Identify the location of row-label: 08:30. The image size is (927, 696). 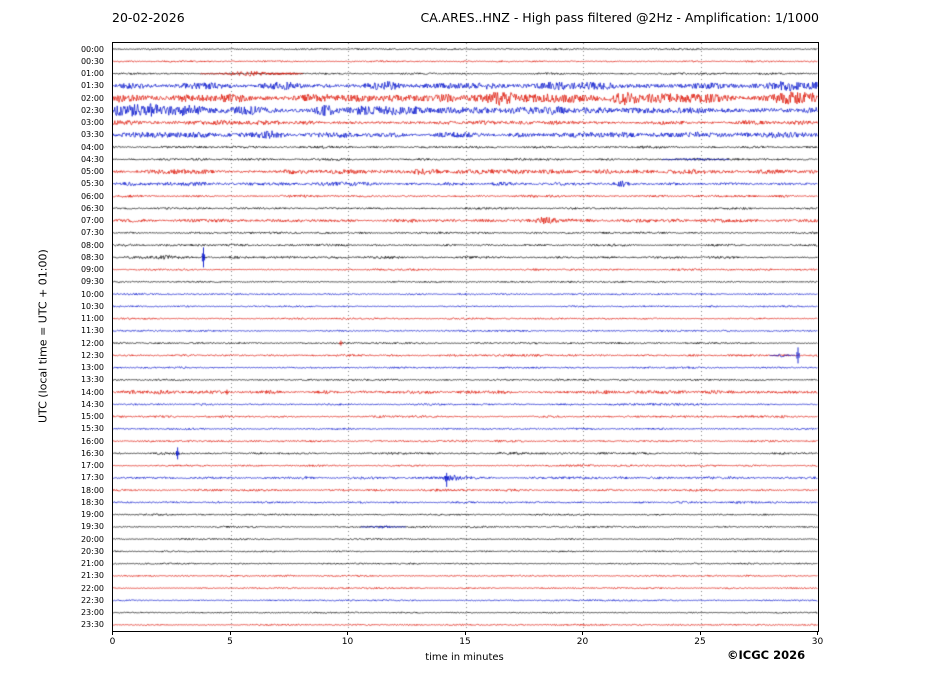
(92, 257).